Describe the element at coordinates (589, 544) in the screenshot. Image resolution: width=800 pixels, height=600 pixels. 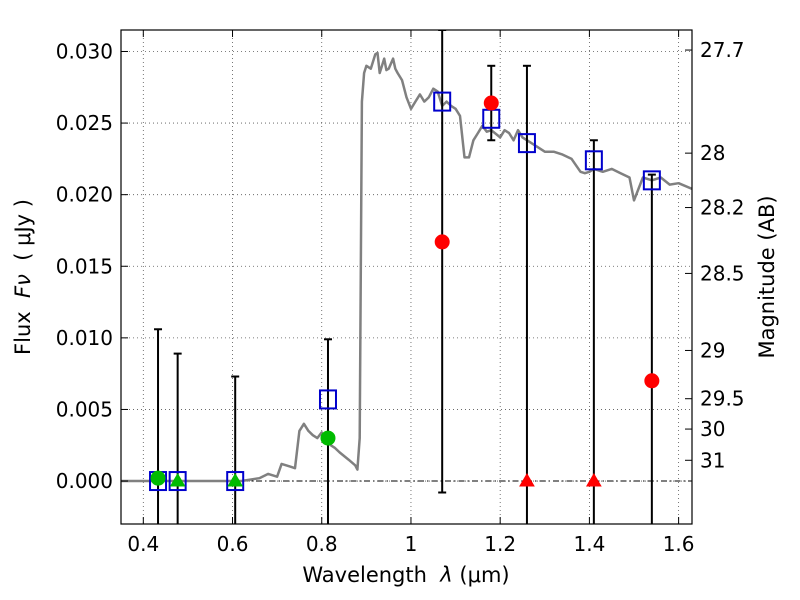
I see `x-tick-label: 1.4` at that location.